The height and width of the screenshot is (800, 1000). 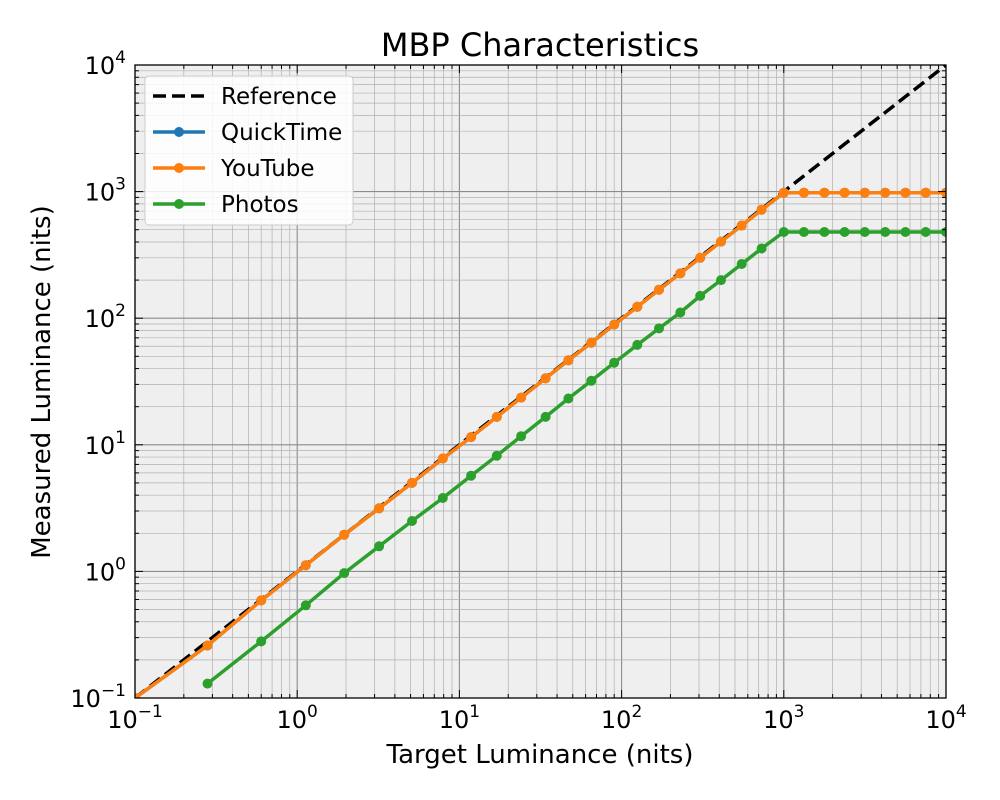 I want to click on y-tick-label: 10², so click(x=105, y=317).